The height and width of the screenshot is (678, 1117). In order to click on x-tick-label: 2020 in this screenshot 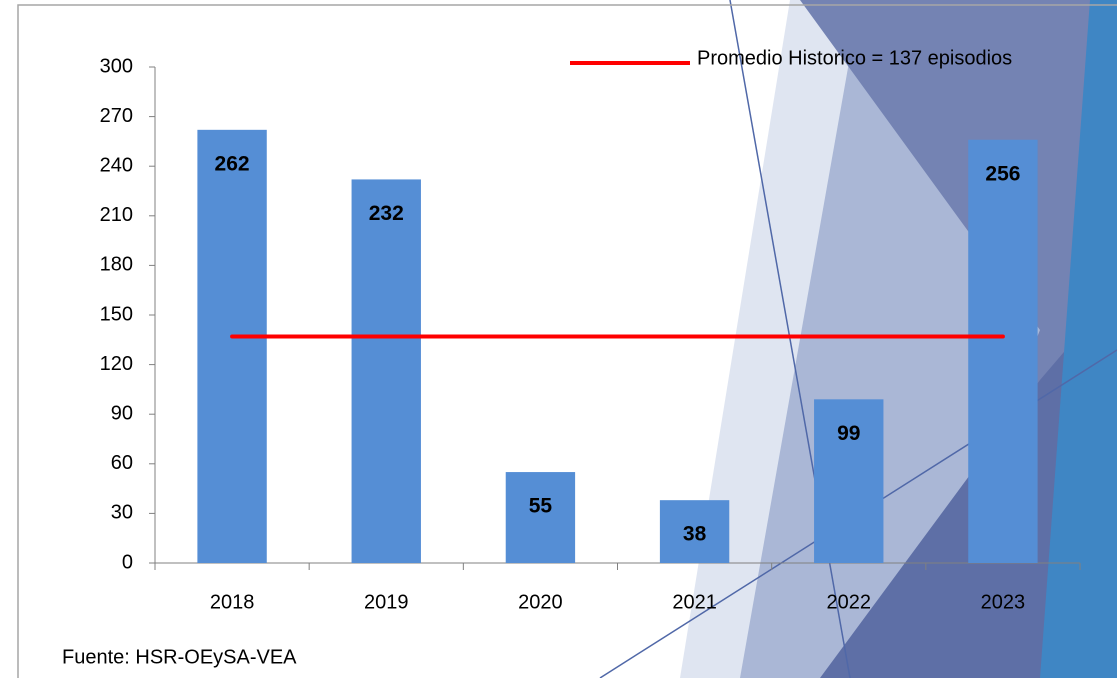, I will do `click(540, 602)`.